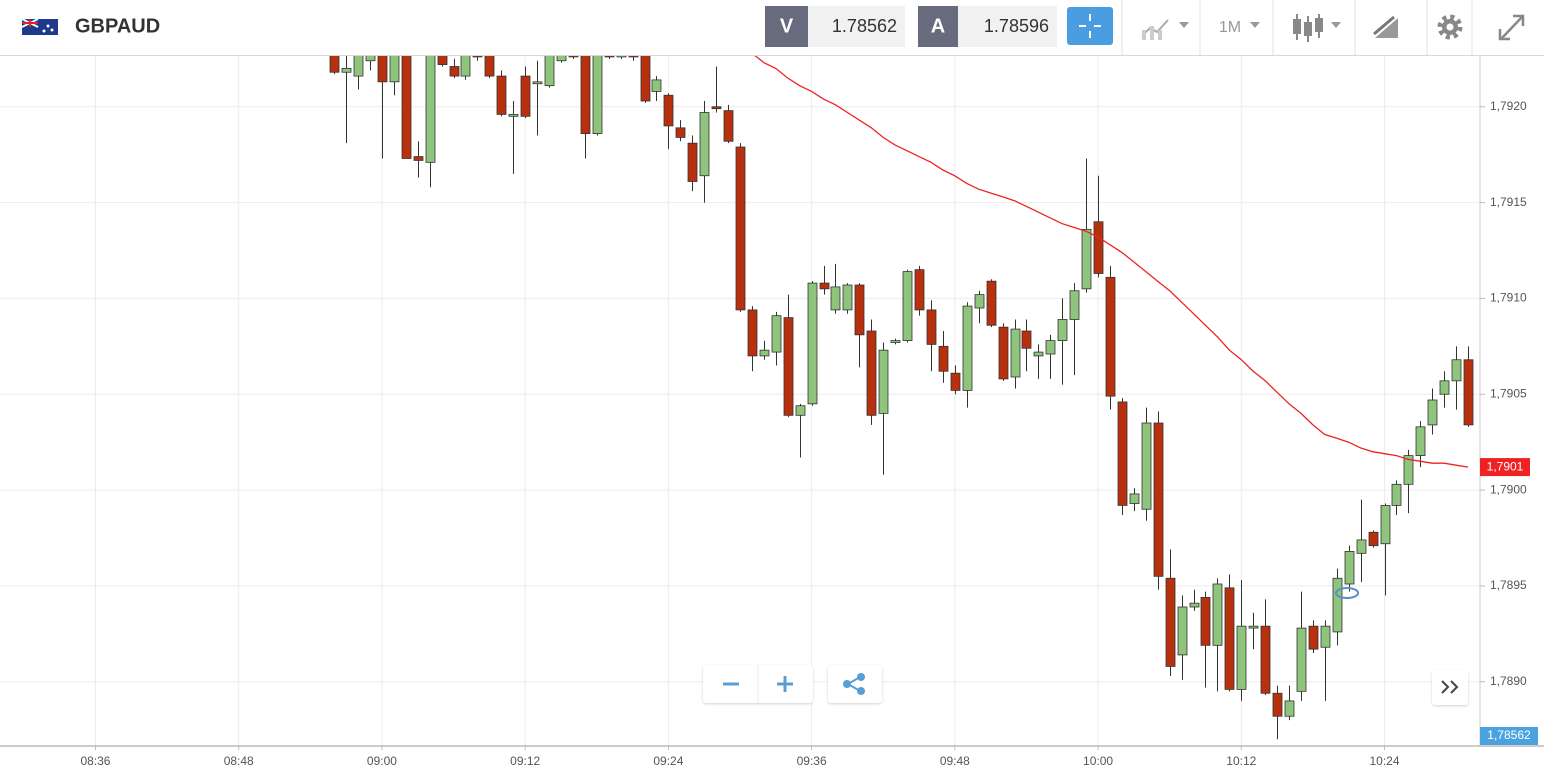 The height and width of the screenshot is (781, 1544). I want to click on buy-price: 1.78596, so click(1016, 26).